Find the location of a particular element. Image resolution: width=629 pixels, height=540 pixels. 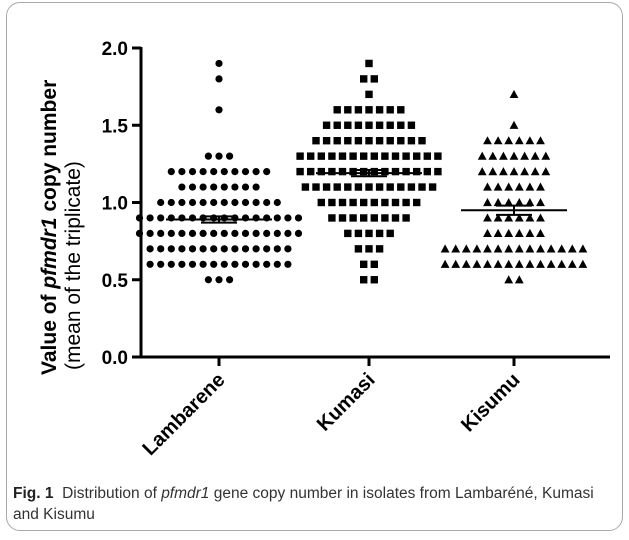

y-tick-label: 1.0 is located at coordinates (115, 204).